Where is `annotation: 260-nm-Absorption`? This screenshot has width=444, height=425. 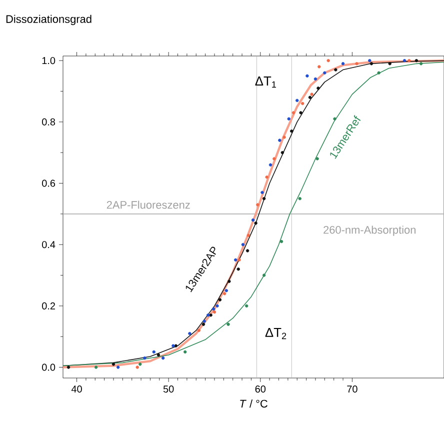 annotation: 260-nm-Absorption is located at coordinates (370, 231).